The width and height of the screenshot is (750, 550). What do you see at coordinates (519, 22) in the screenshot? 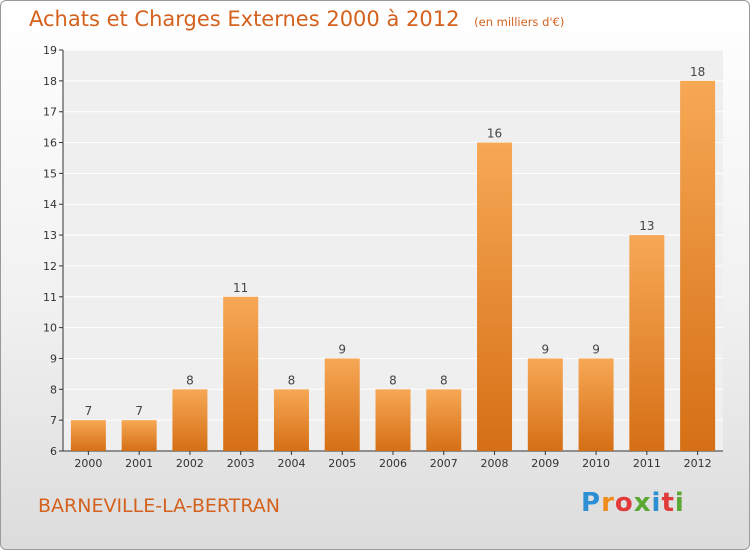
I see `chart-subtitle: (en milliers d'€)` at bounding box center [519, 22].